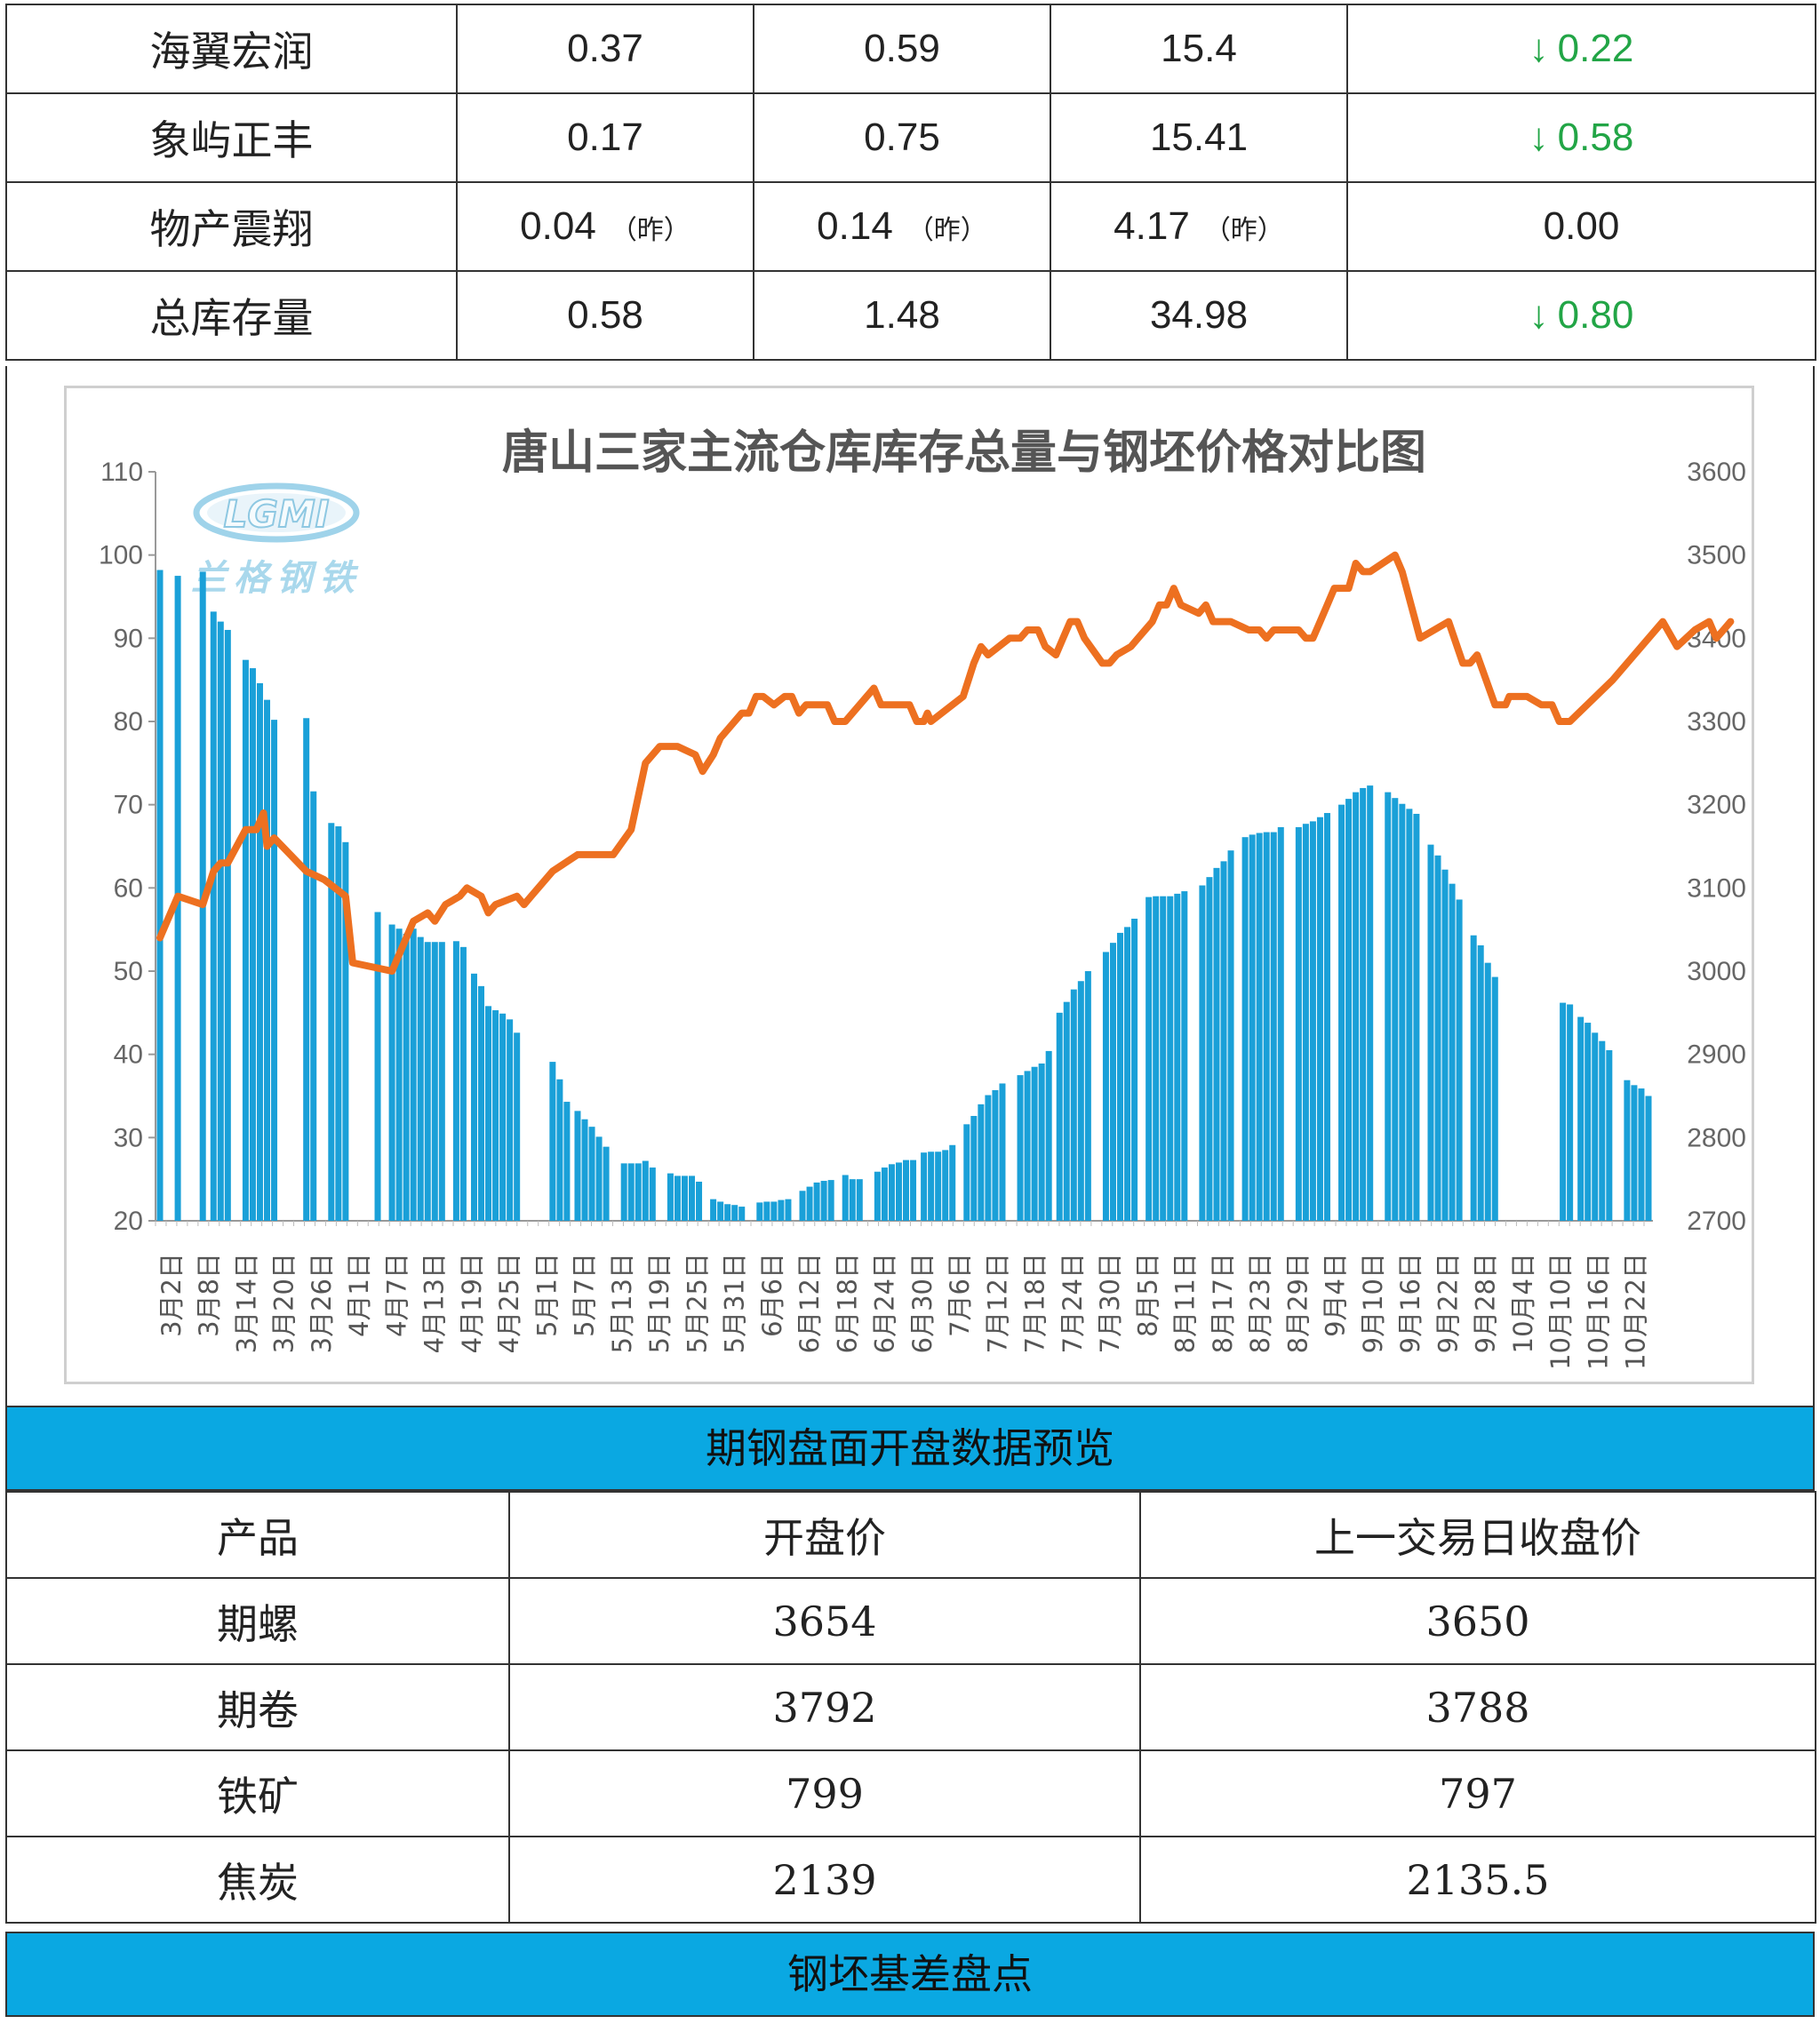 This screenshot has height=2024, width=1820. Describe the element at coordinates (1035, 1303) in the screenshot. I see `x-tick-label: 7月18日` at that location.